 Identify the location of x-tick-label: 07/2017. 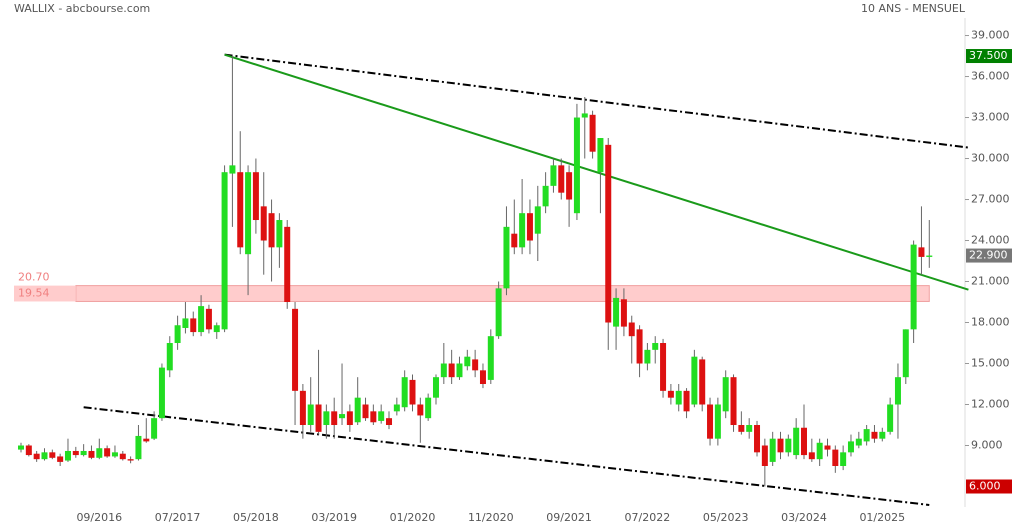
(178, 517).